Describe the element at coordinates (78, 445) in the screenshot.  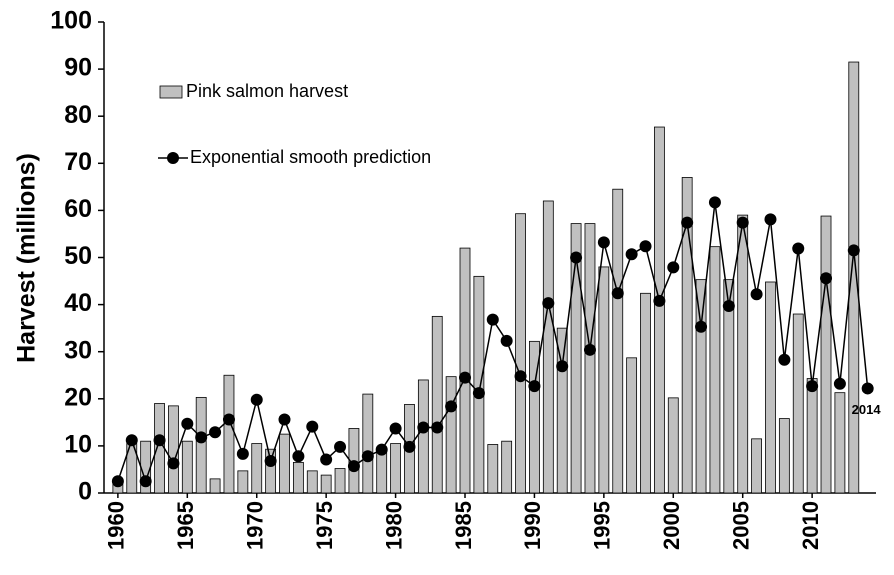
I see `y-tick-label: 10` at that location.